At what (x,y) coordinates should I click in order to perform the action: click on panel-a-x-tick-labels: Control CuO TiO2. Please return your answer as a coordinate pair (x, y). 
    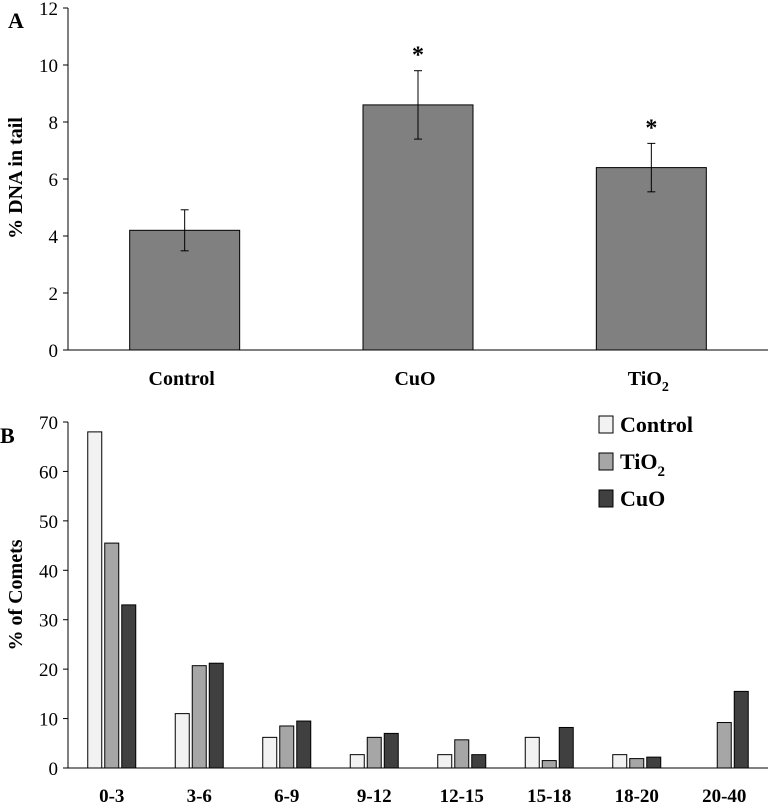
    Looking at the image, I should click on (409, 381).